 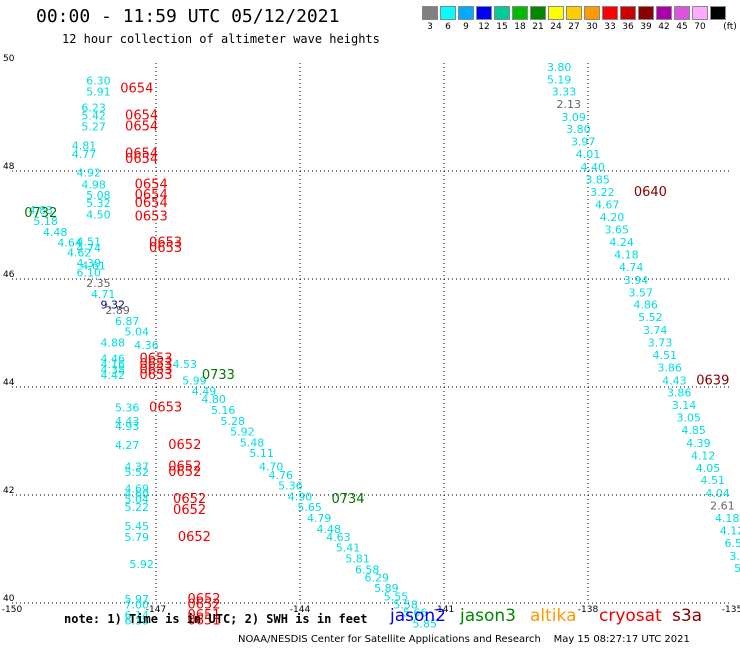 What do you see at coordinates (233, 421) in the screenshot?
I see `wave-height-value: 5.28` at bounding box center [233, 421].